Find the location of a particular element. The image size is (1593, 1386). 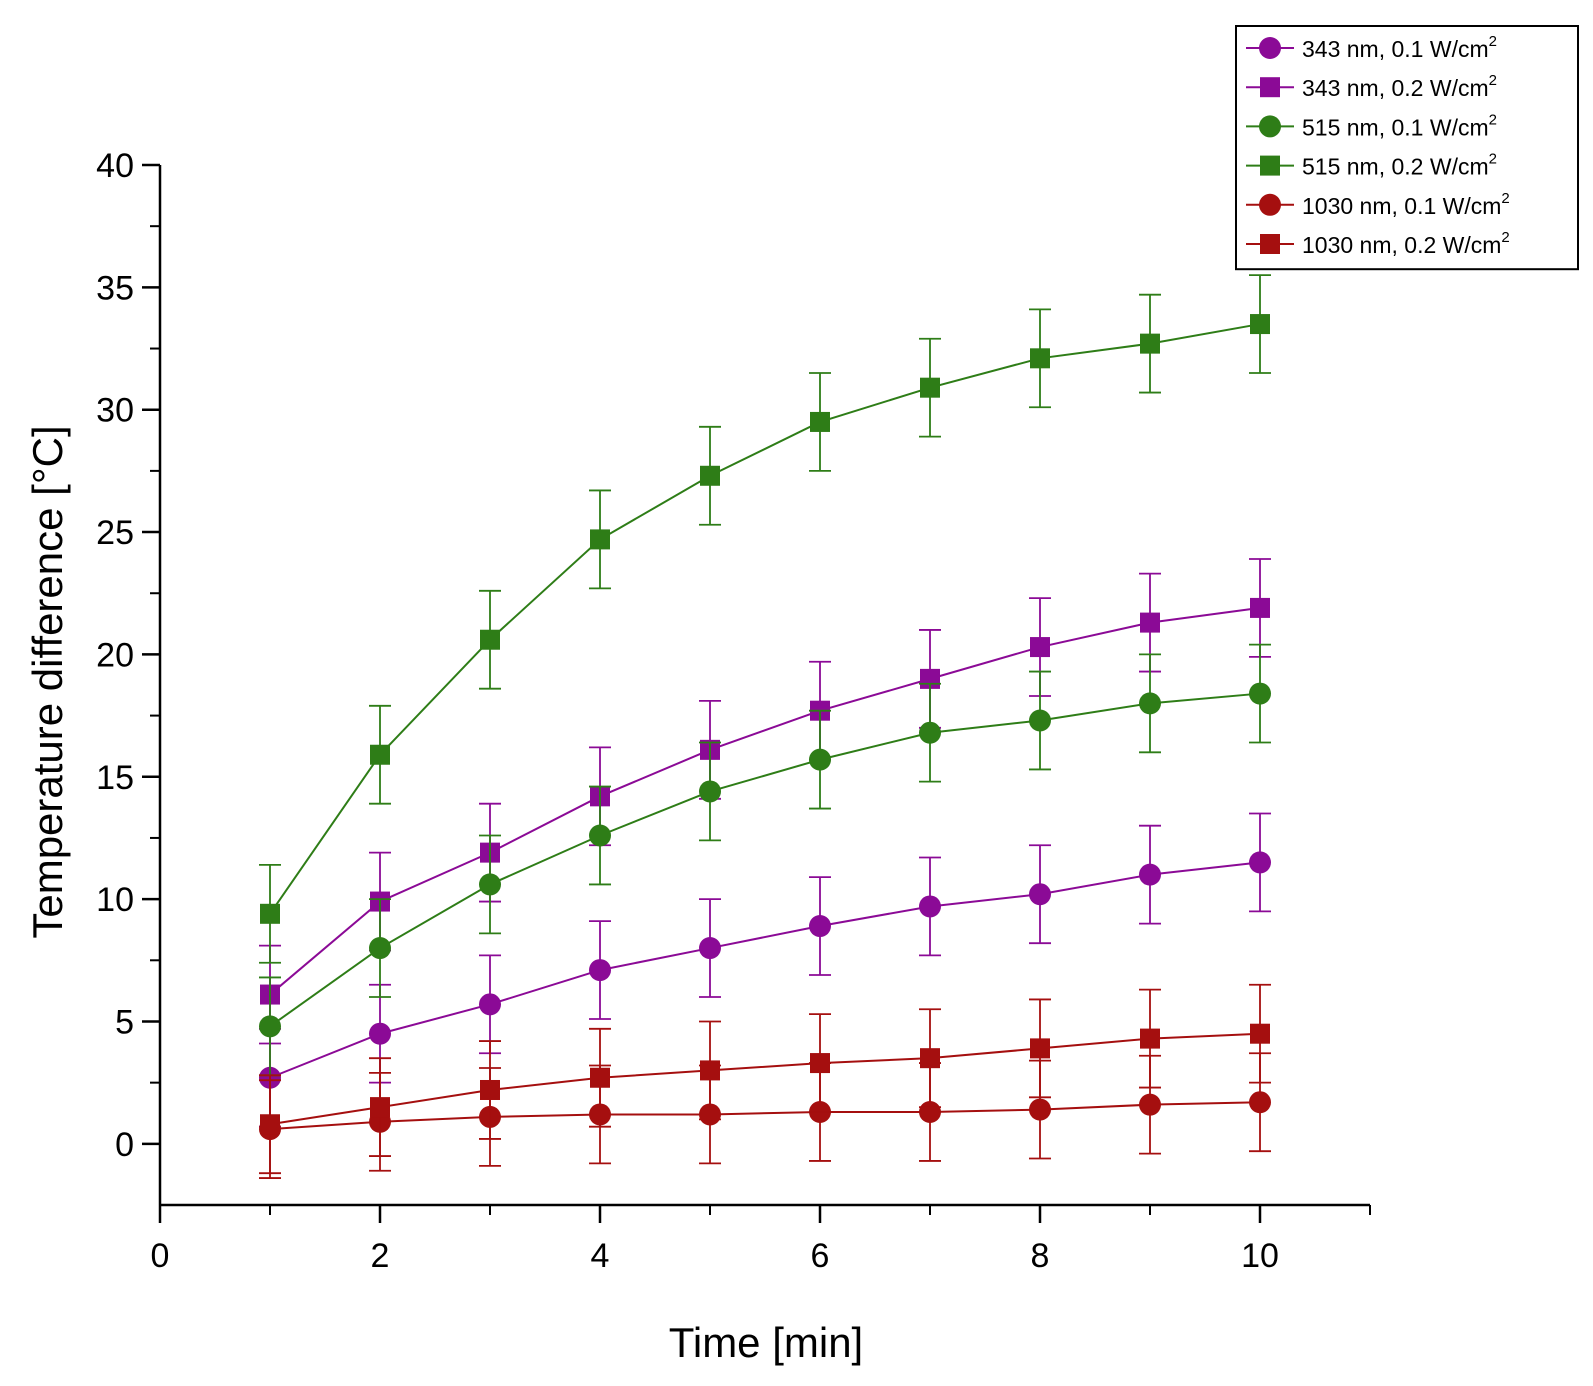

legend-label: 1030 nm, 0.2 W/cm2 is located at coordinates (1406, 243).